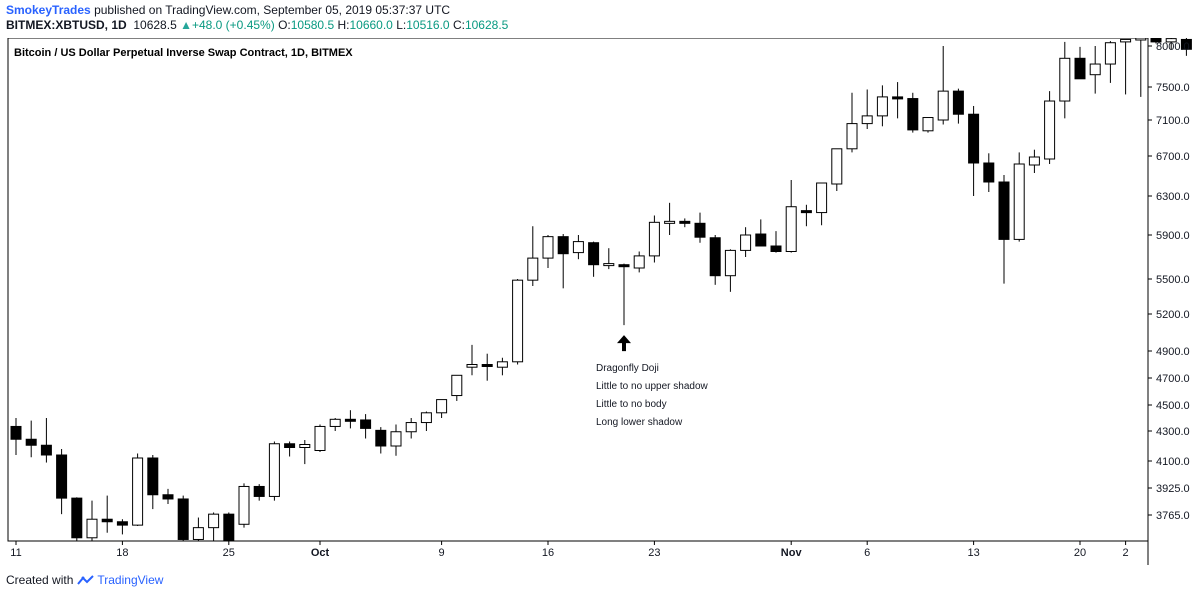  What do you see at coordinates (48, 10) in the screenshot?
I see `author-link: SmokeyTrades` at bounding box center [48, 10].